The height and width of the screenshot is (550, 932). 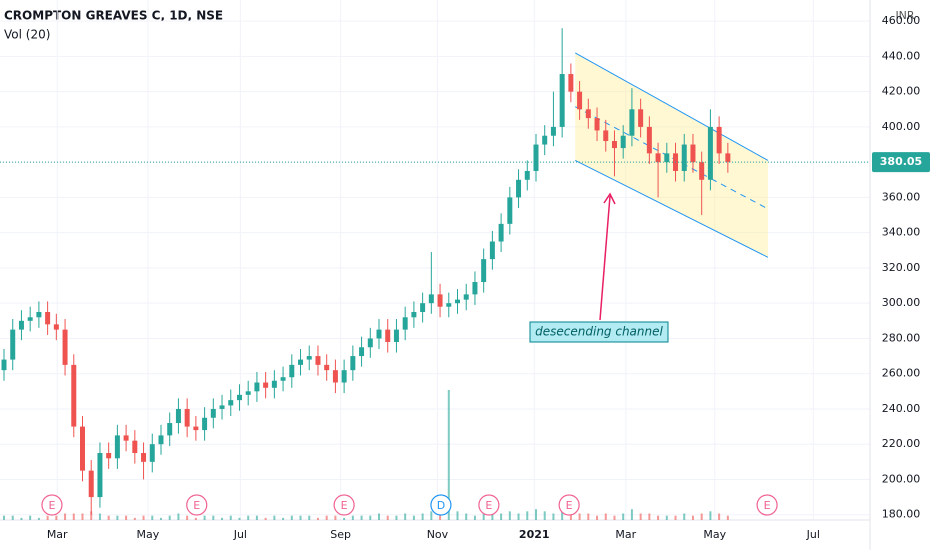 I want to click on x-tick-label: Nov, so click(x=438, y=534).